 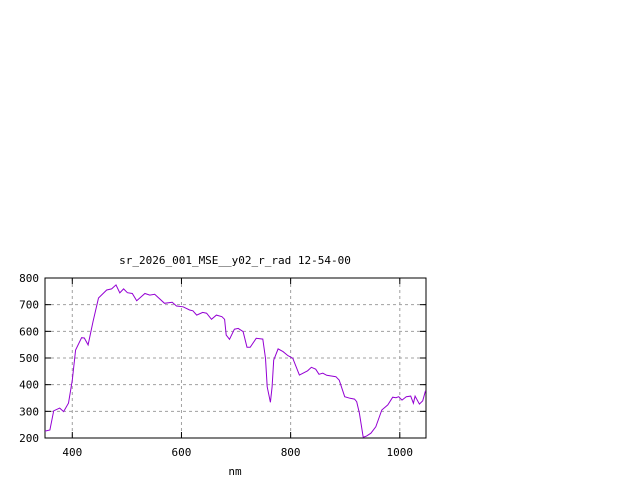 I want to click on chart-title: sr_2026_001_MSE__y02_r_rad 12-54-00, so click(x=235, y=260).